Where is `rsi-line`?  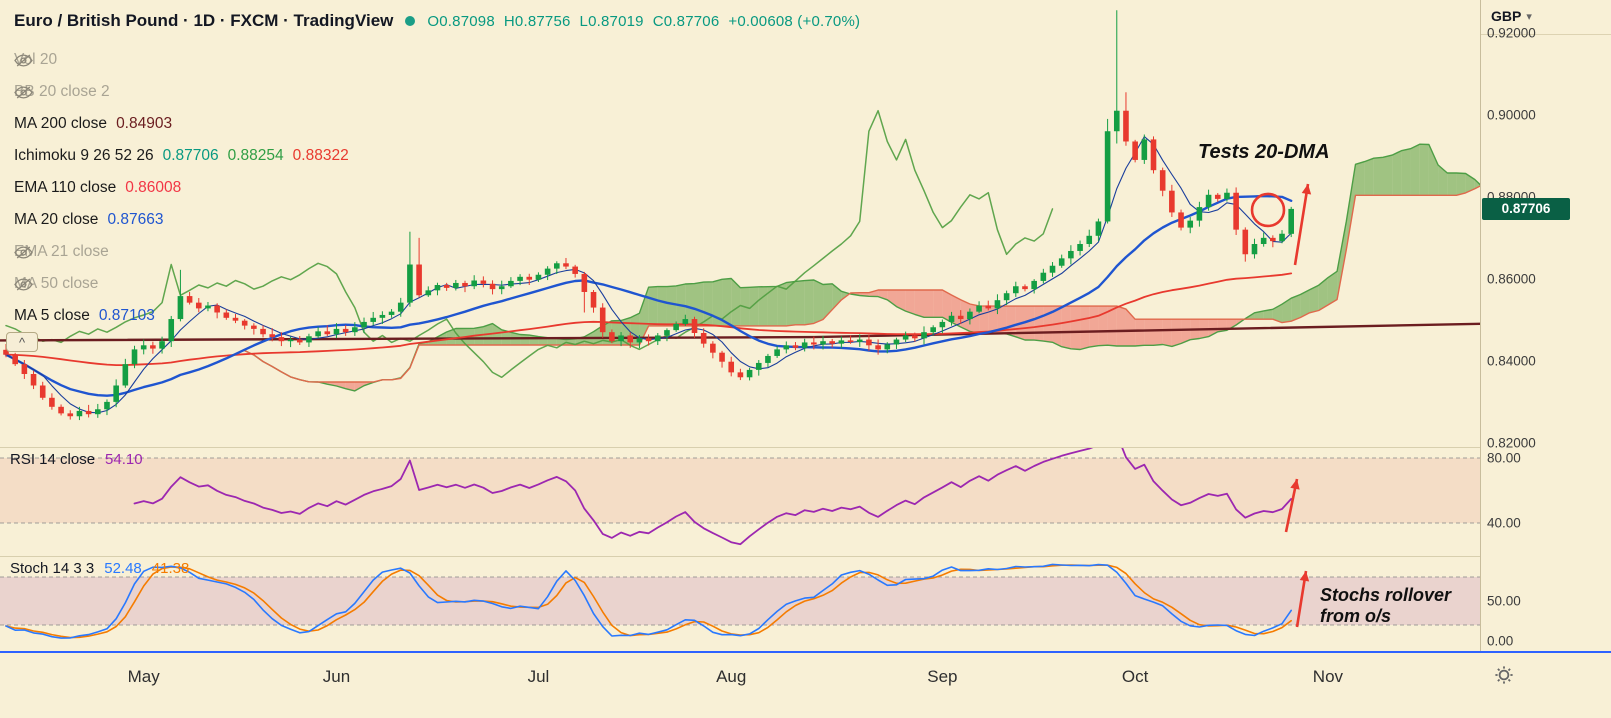
rsi-line is located at coordinates (713, 497).